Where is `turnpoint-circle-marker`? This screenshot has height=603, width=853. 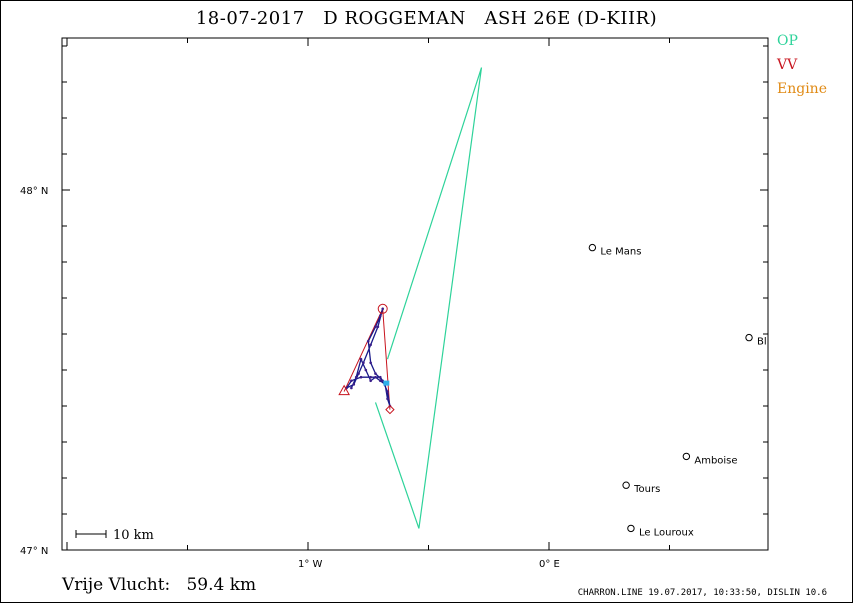
turnpoint-circle-marker is located at coordinates (382, 308).